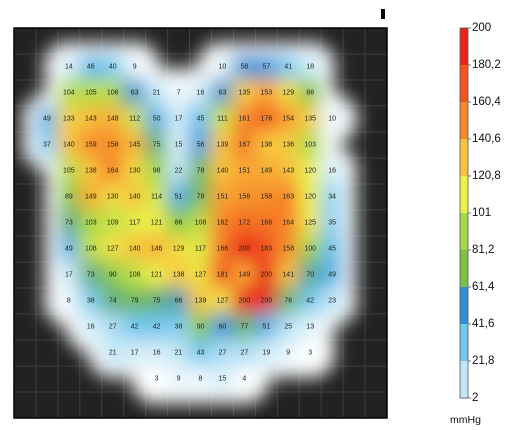  I want to click on cell-value-label: 106, so click(113, 93).